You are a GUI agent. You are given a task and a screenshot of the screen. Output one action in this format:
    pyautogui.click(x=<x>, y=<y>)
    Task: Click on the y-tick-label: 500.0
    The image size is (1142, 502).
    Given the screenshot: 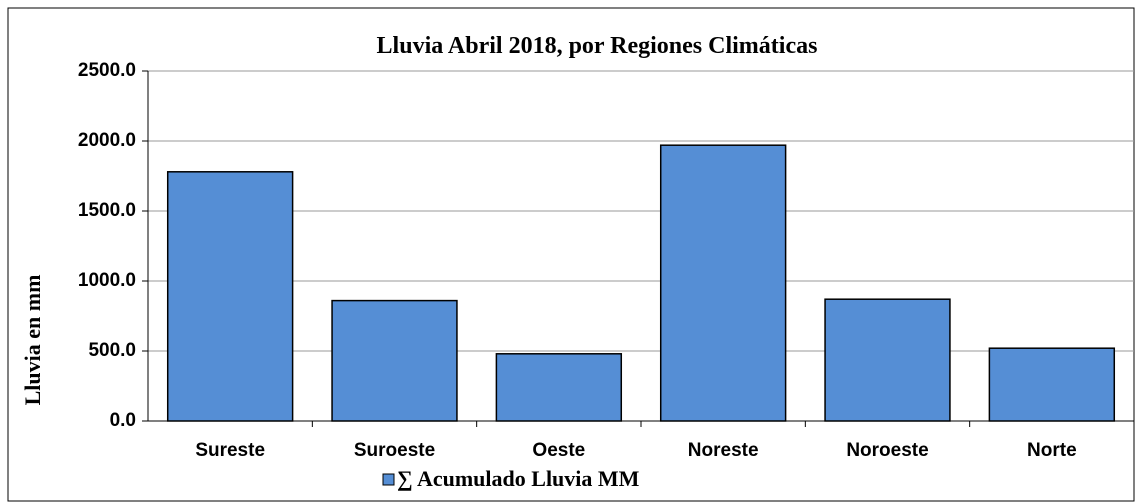 What is the action you would take?
    pyautogui.click(x=112, y=350)
    